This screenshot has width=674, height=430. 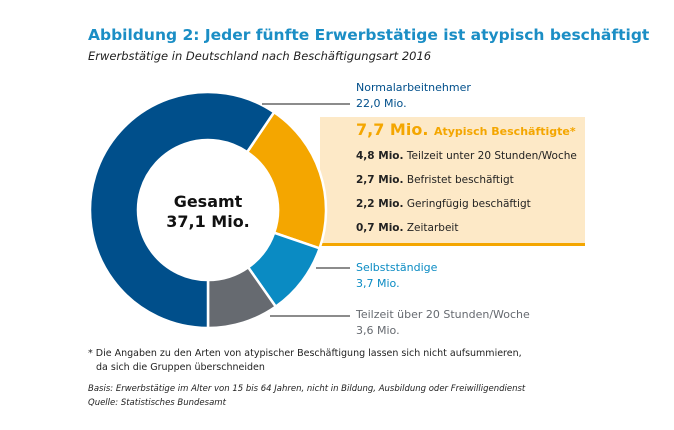 What do you see at coordinates (208, 221) in the screenshot?
I see `center-label-line2: 37,1 Mio.` at bounding box center [208, 221].